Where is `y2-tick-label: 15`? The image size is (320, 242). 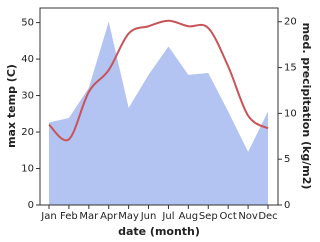
y2-tick-label: 15 is located at coordinates (290, 68).